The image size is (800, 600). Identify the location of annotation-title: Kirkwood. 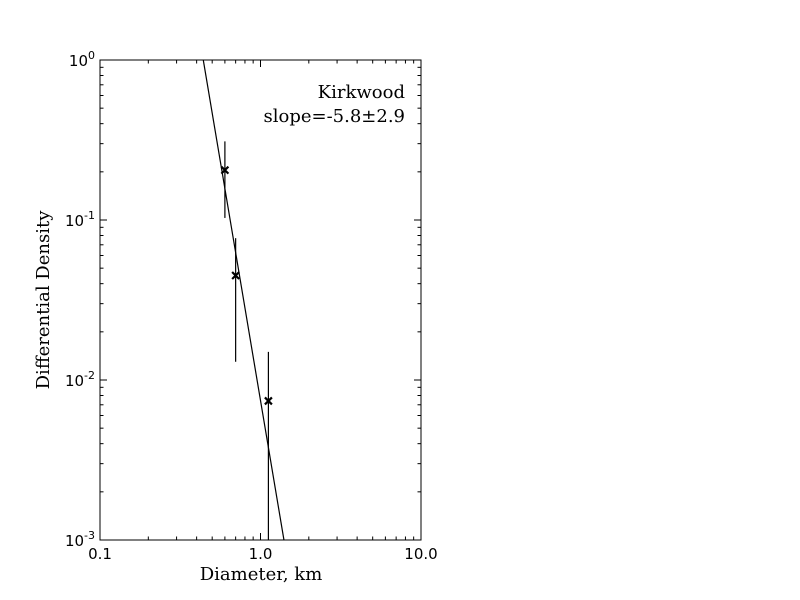
(361, 92).